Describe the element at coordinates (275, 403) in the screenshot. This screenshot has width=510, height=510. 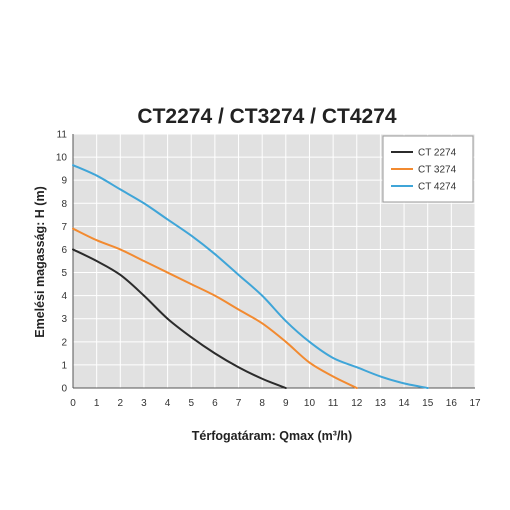
I see `x-tick-labels: 0 1 2 3 4 5 6 7 8 9 10 11 12 13 14 15 16 17` at that location.